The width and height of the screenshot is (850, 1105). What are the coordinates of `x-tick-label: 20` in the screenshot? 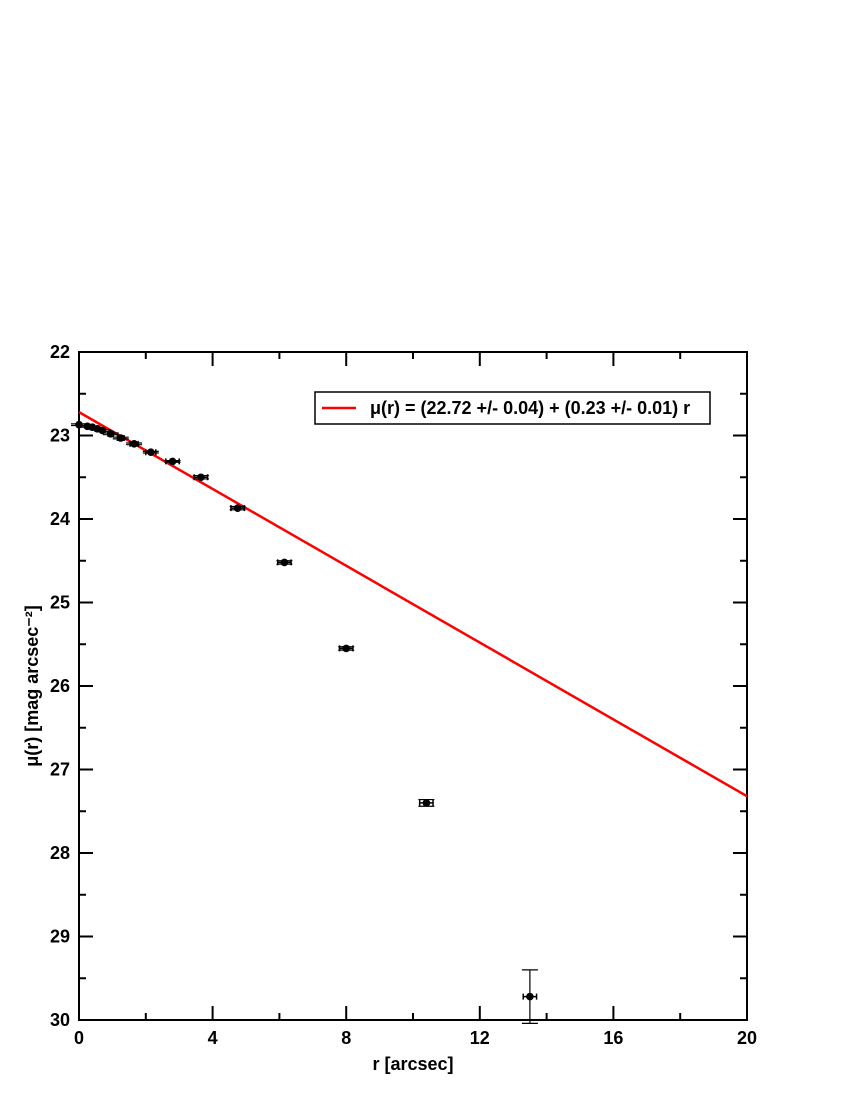 It's located at (747, 1038).